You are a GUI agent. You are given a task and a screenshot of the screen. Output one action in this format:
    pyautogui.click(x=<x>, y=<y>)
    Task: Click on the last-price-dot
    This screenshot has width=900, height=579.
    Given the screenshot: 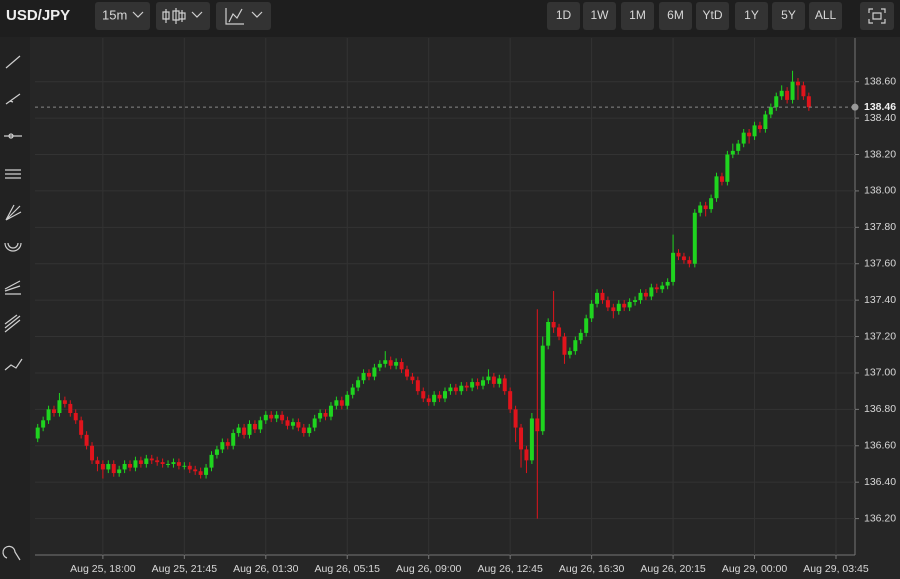 What is the action you would take?
    pyautogui.click(x=855, y=107)
    